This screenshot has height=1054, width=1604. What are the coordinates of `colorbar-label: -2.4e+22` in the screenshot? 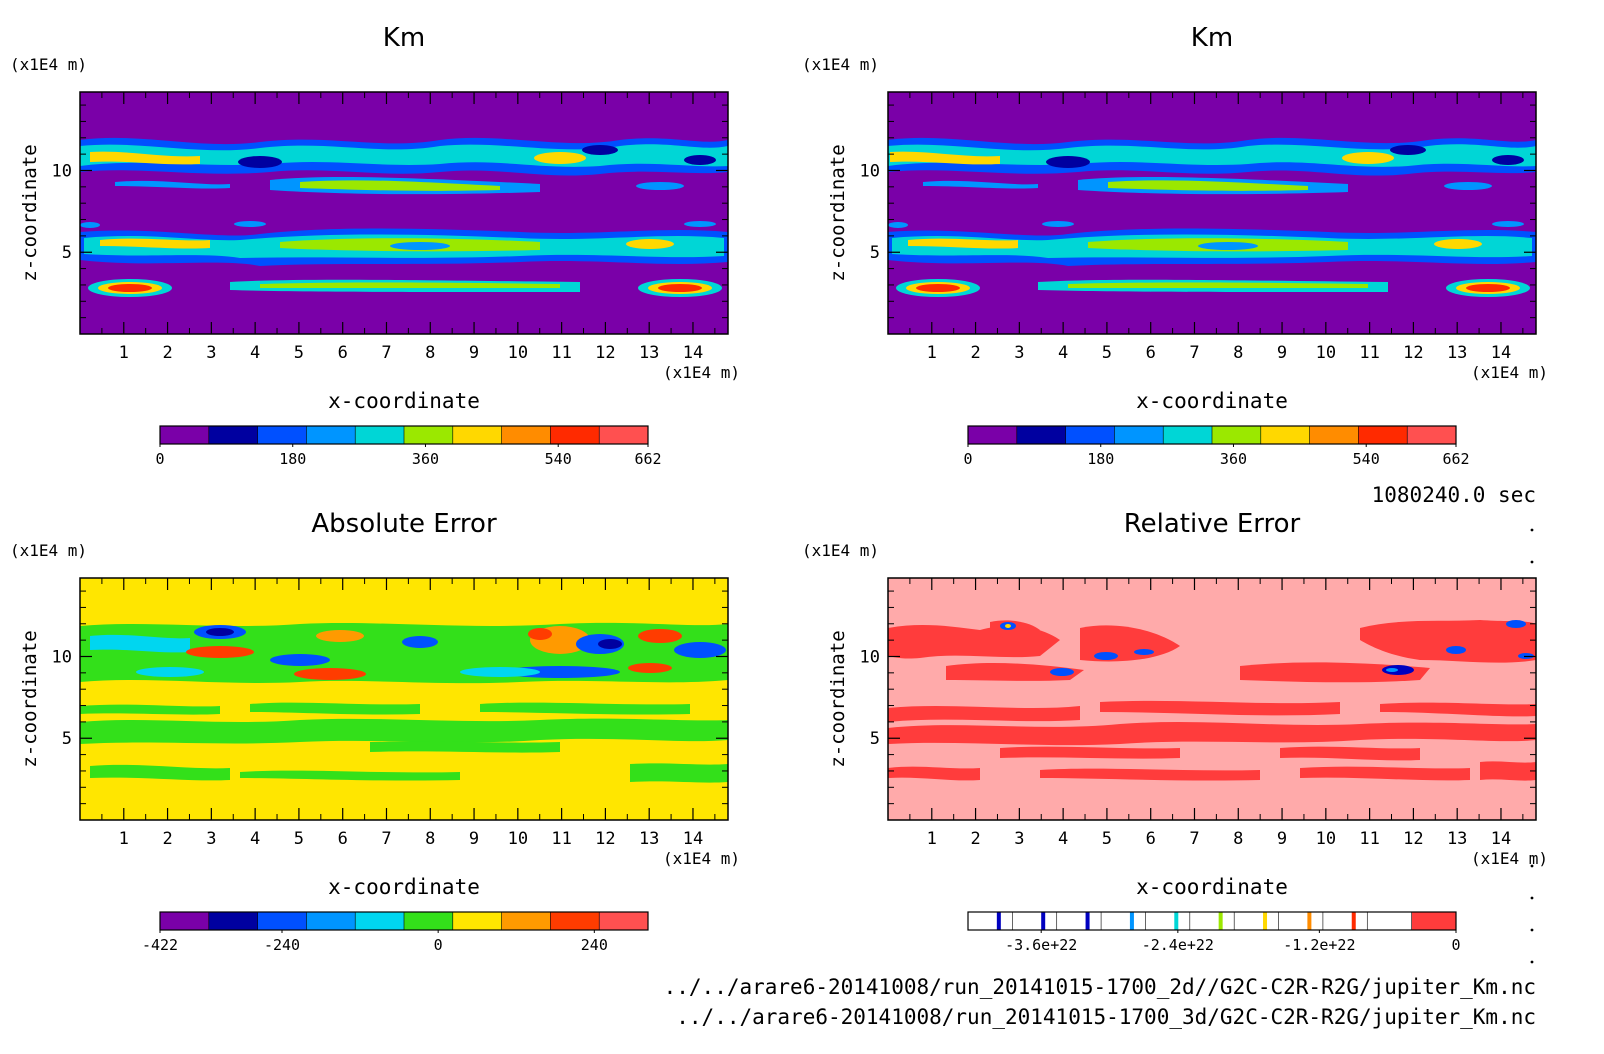 It's located at (1178, 945).